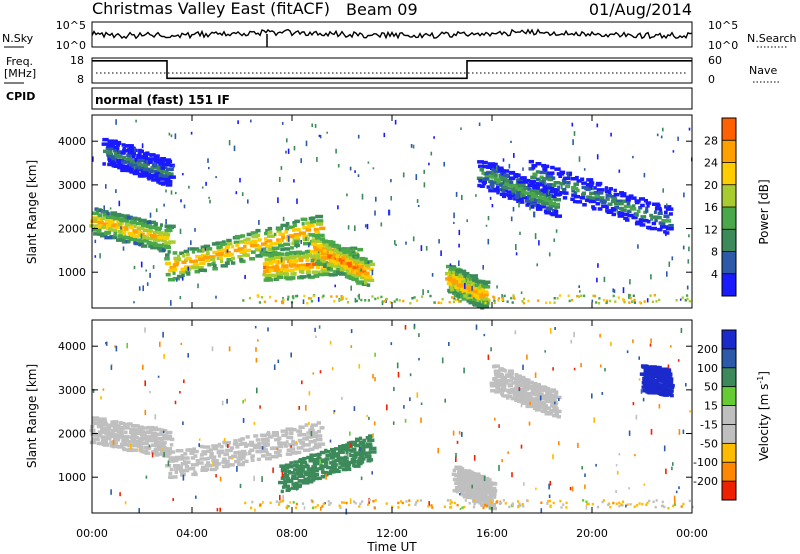 The image size is (800, 554). I want to click on x-axis-label: Time UT, so click(391, 547).